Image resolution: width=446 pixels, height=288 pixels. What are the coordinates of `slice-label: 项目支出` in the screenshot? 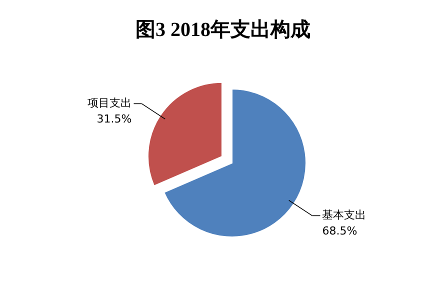 It's located at (110, 103).